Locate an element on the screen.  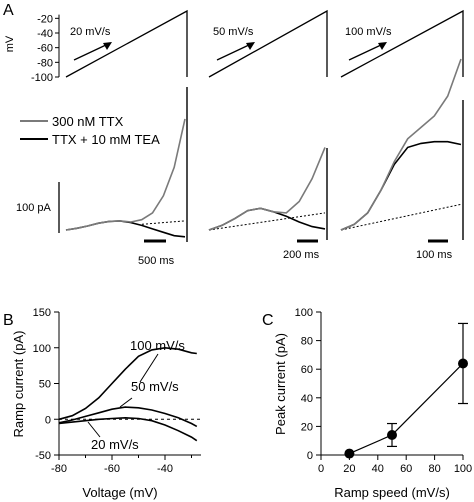
ramp-speed-label: 100 mV/s is located at coordinates (368, 32).